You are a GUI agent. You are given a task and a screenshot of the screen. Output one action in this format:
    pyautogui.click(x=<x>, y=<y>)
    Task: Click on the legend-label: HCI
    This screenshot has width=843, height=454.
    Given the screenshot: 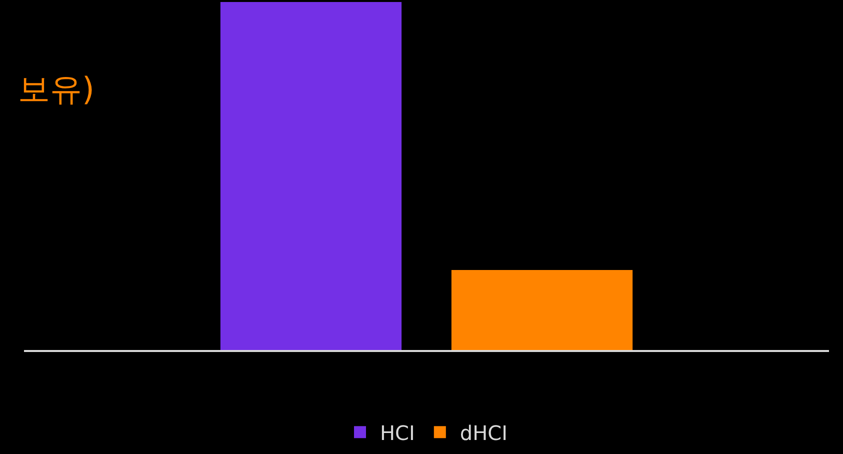 What is the action you would take?
    pyautogui.click(x=397, y=432)
    